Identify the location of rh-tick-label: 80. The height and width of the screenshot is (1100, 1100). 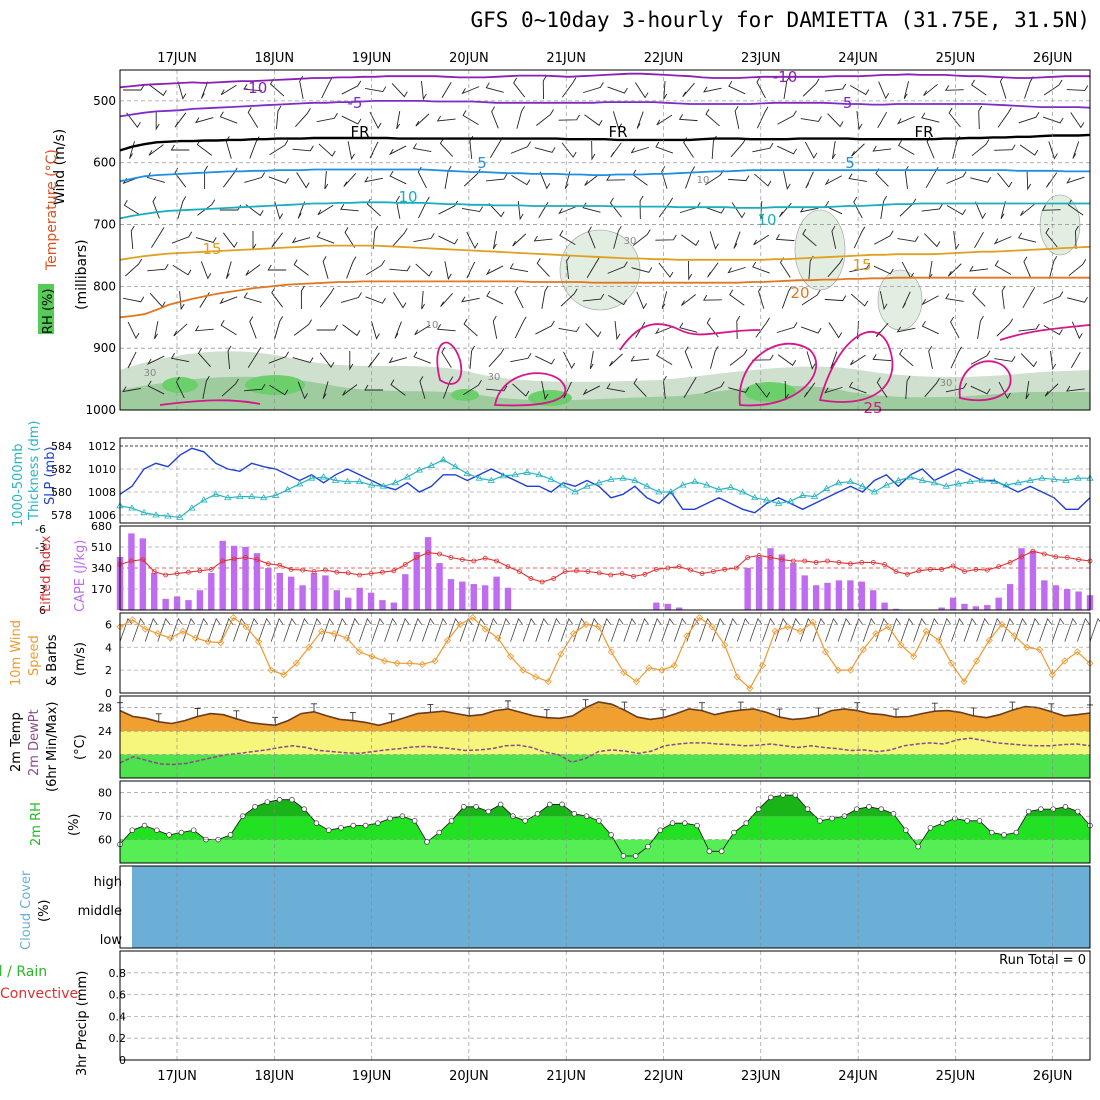
(105, 793).